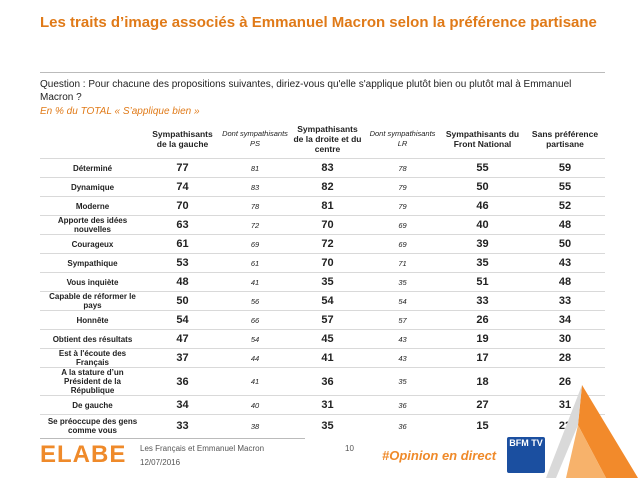 This screenshot has width=638, height=478. What do you see at coordinates (92, 425) in the screenshot?
I see `row-label: Se préoccupe des gens comme vous` at bounding box center [92, 425].